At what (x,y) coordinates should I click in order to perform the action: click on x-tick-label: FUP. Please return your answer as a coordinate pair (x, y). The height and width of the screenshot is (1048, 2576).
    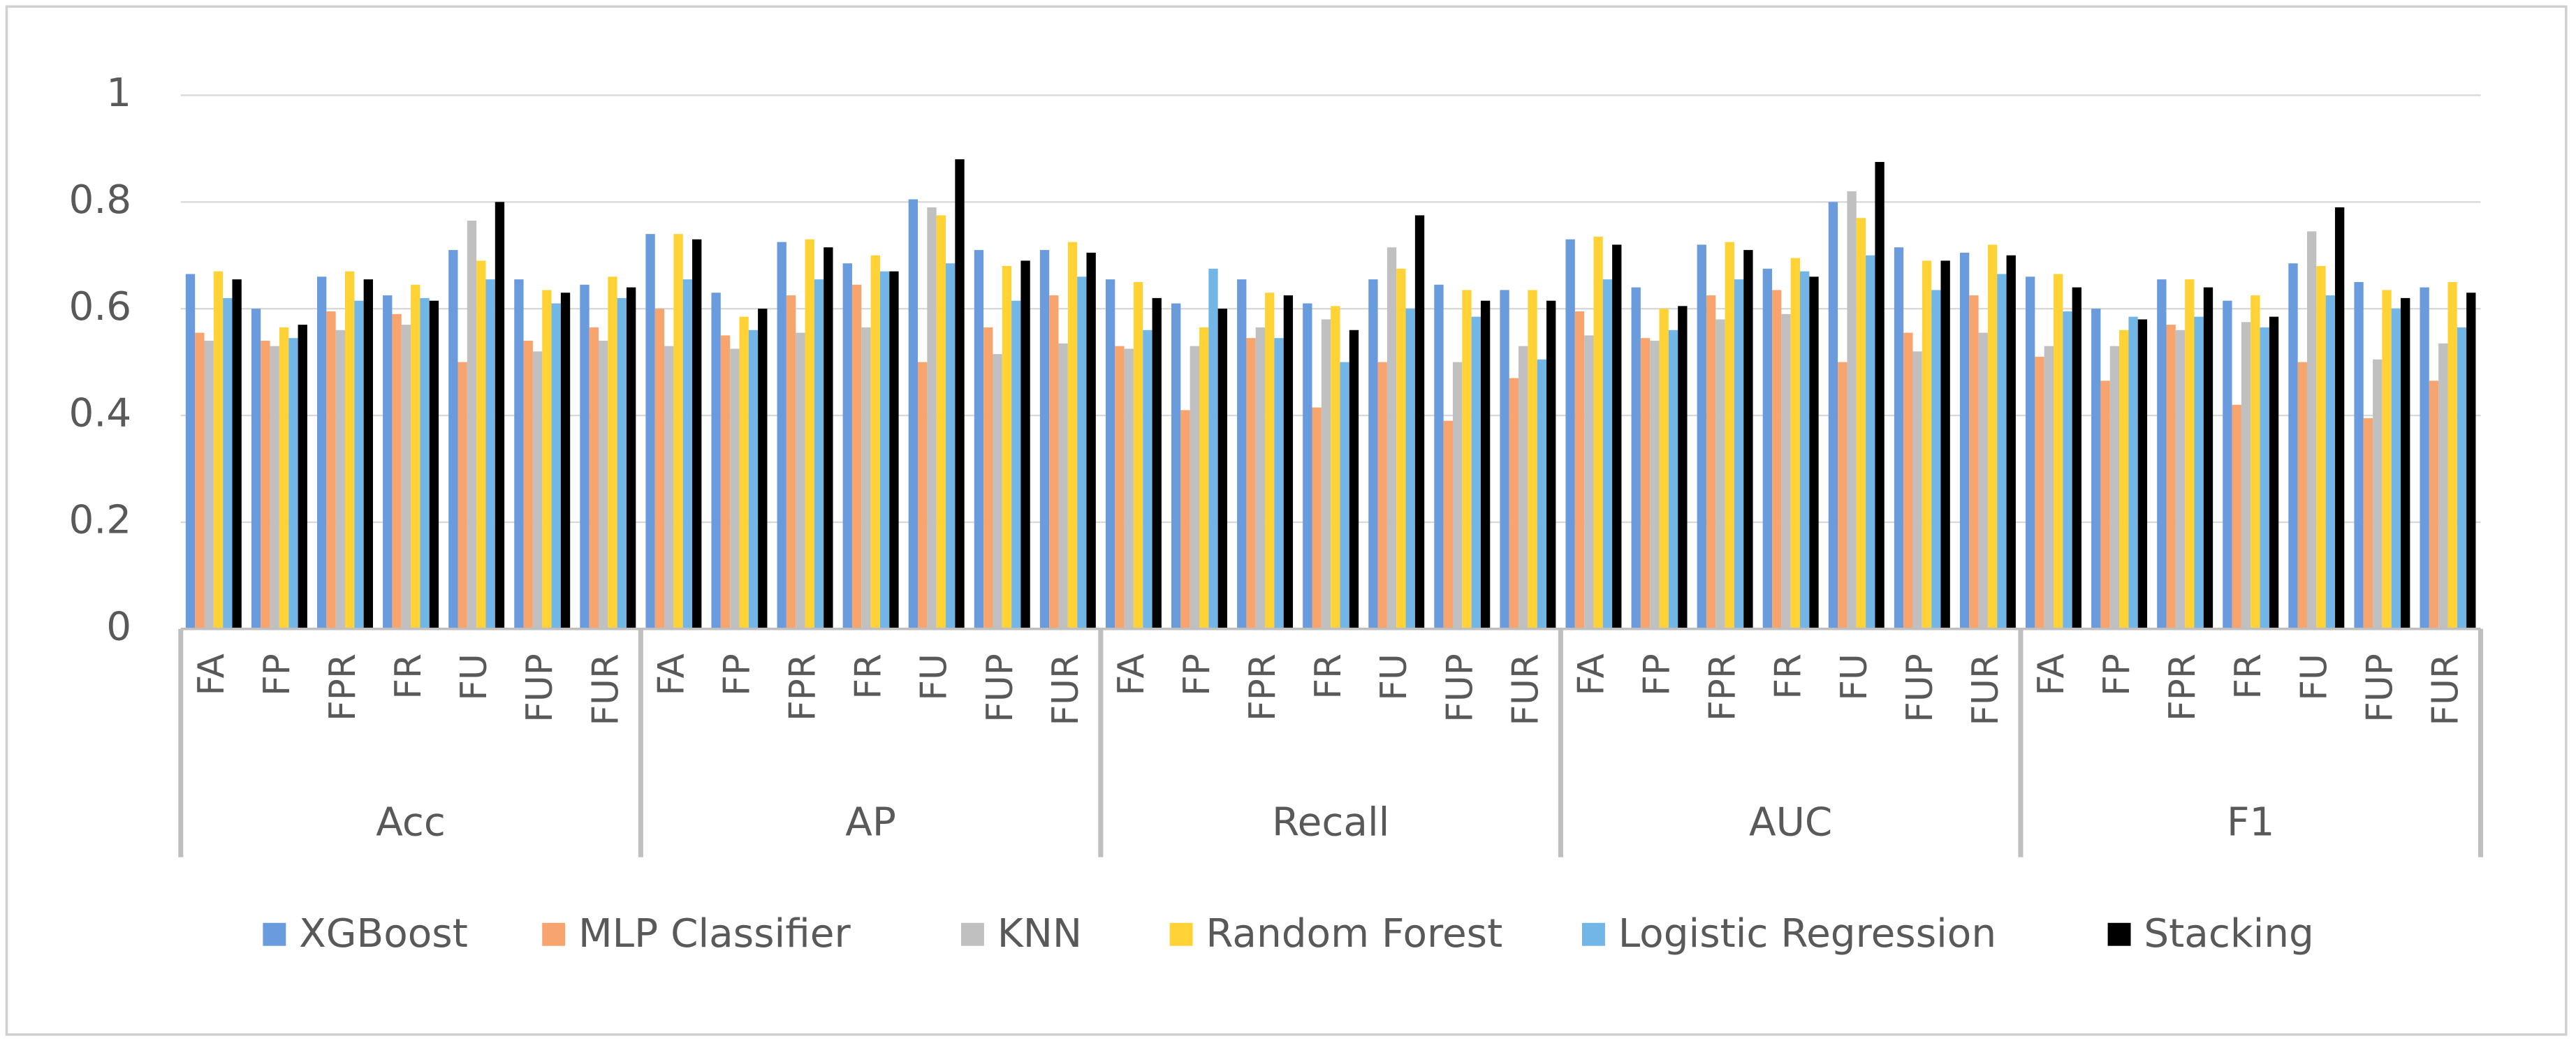
    Looking at the image, I should click on (1000, 688).